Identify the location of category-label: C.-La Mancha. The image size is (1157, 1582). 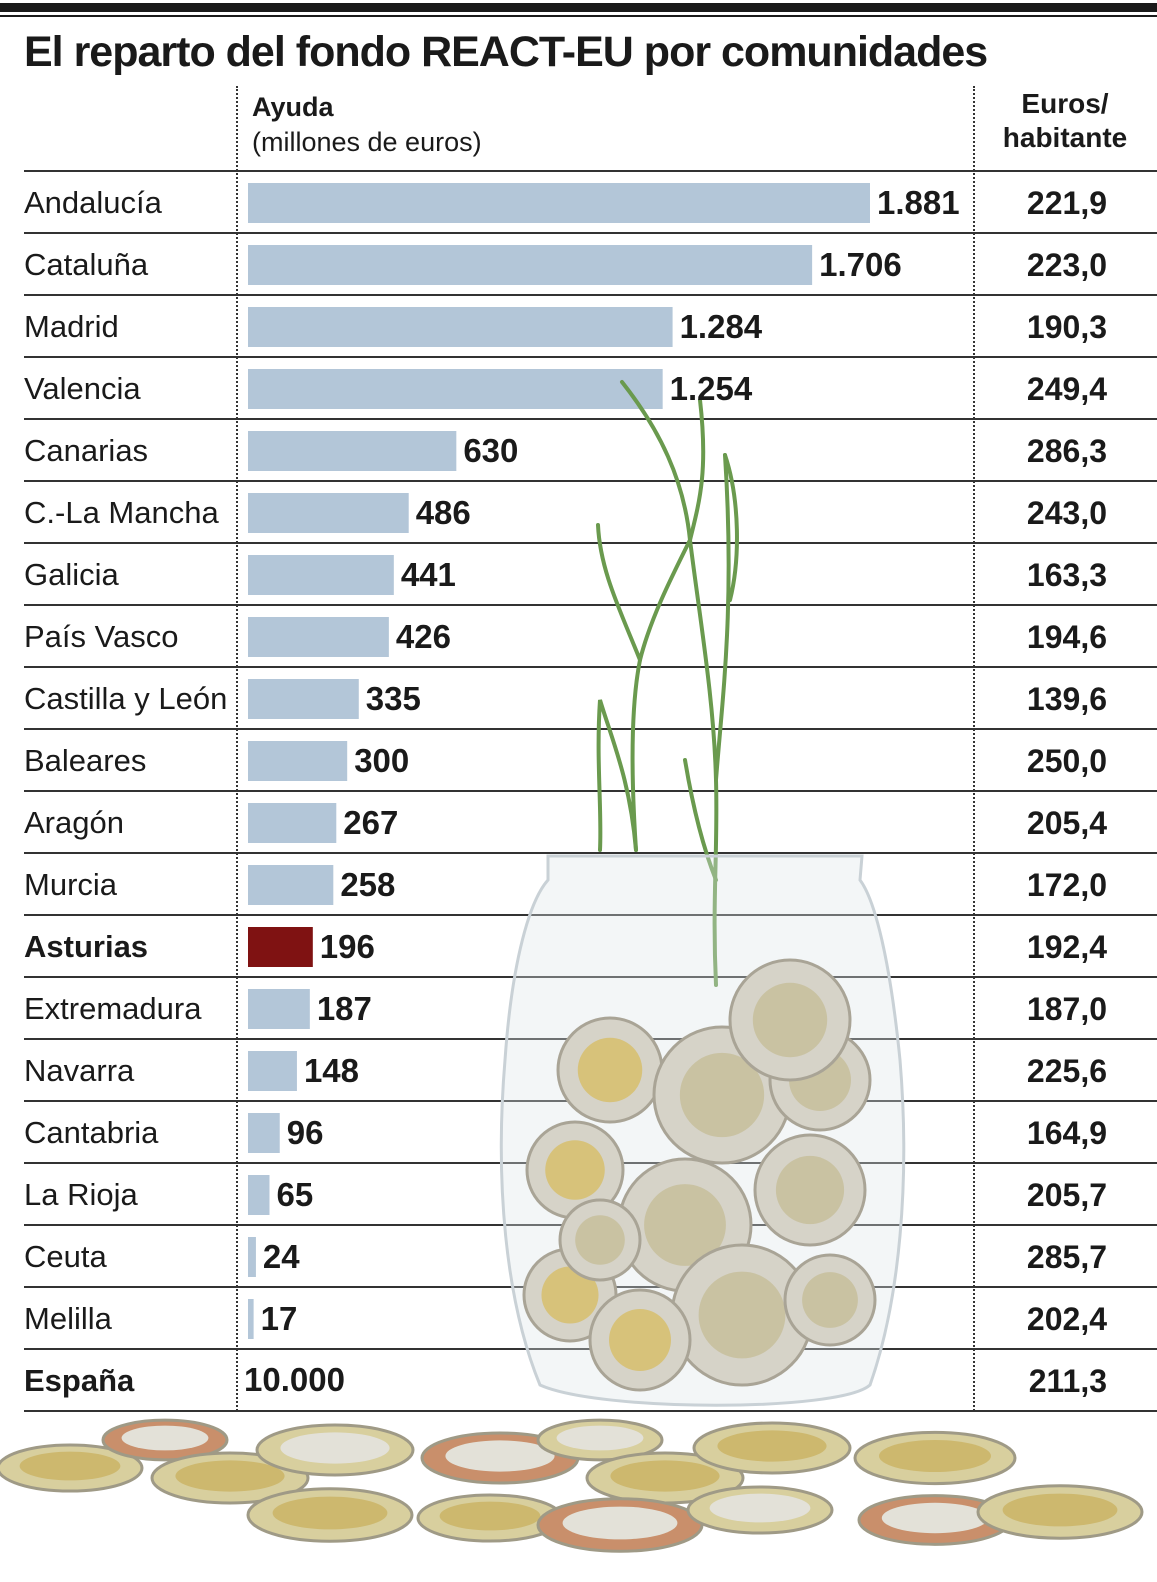
(121, 512).